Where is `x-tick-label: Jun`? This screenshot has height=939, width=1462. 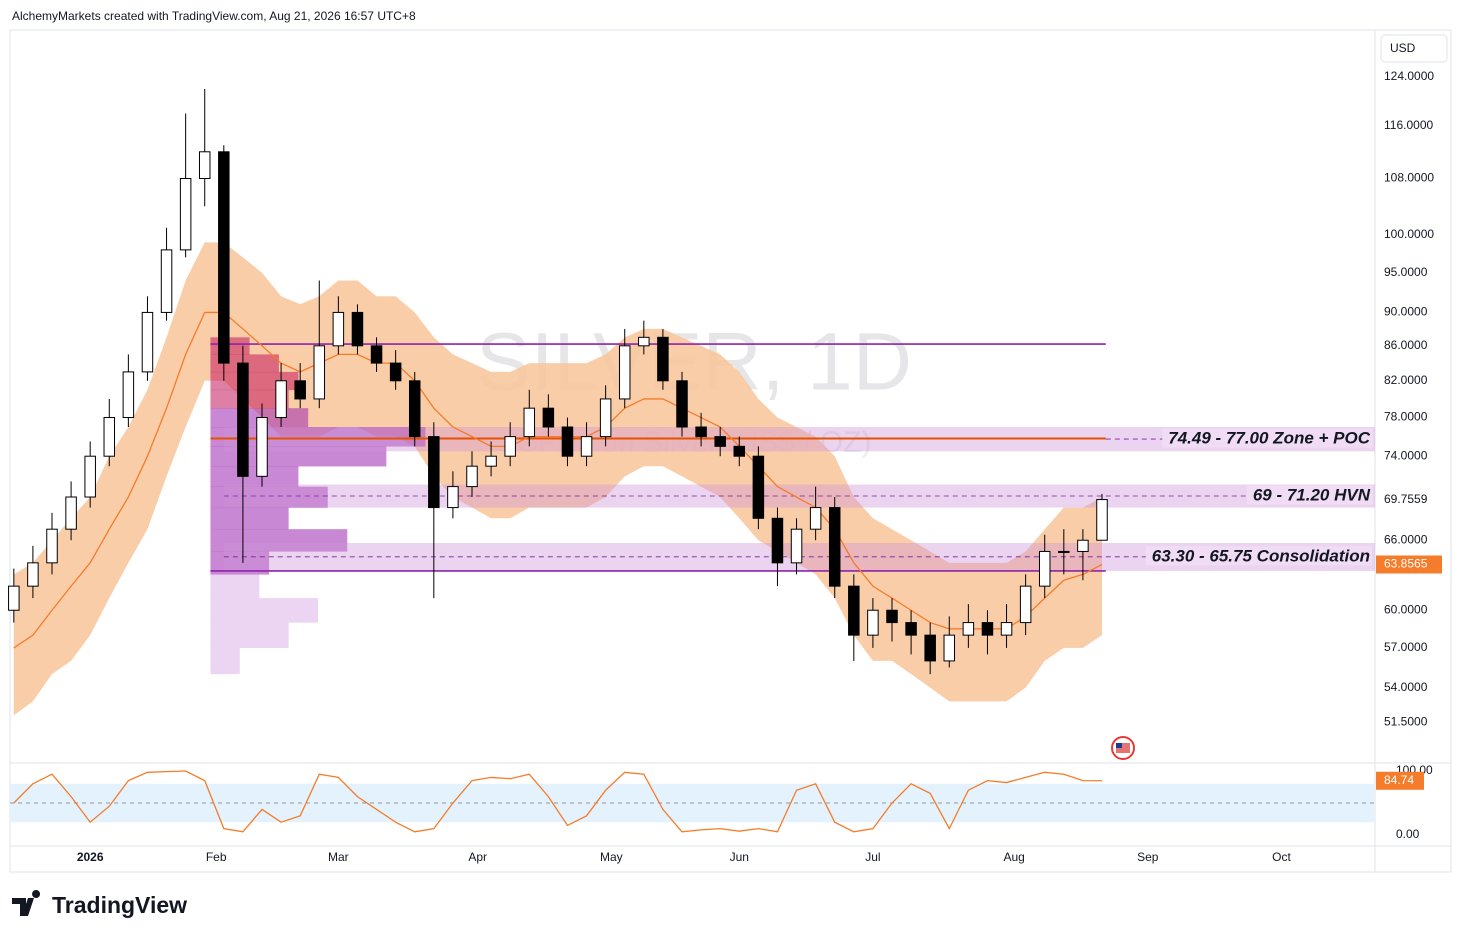 x-tick-label: Jun is located at coordinates (739, 857).